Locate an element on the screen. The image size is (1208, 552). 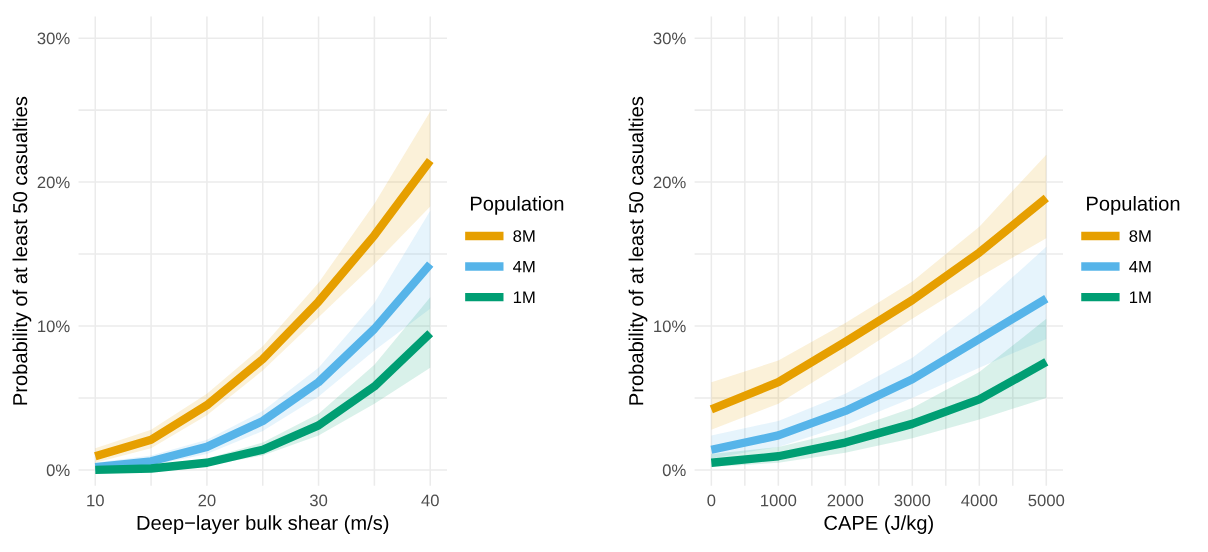
x-tick-label: 2000 is located at coordinates (845, 500).